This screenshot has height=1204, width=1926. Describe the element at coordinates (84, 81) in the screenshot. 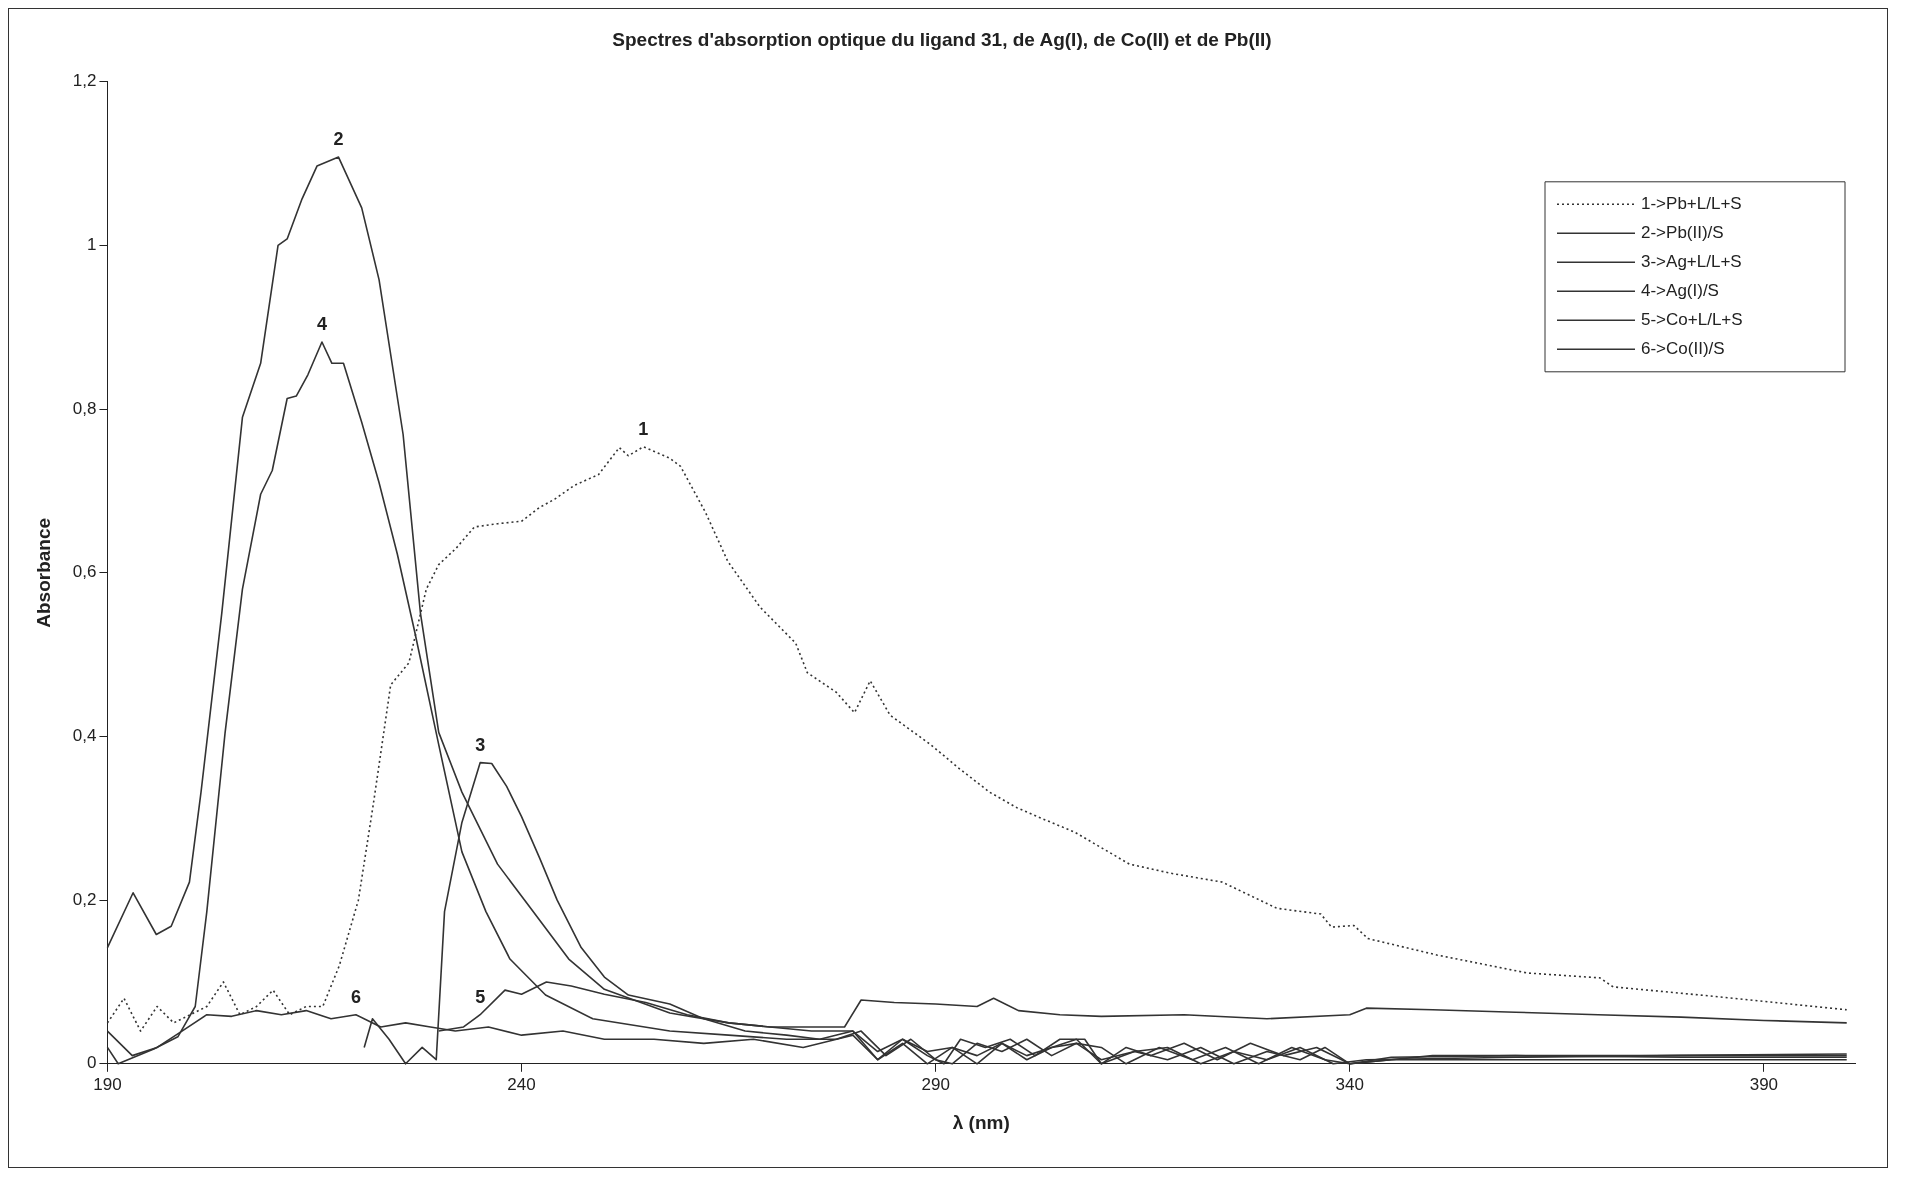

I see `y-tick-label: 1,2` at that location.